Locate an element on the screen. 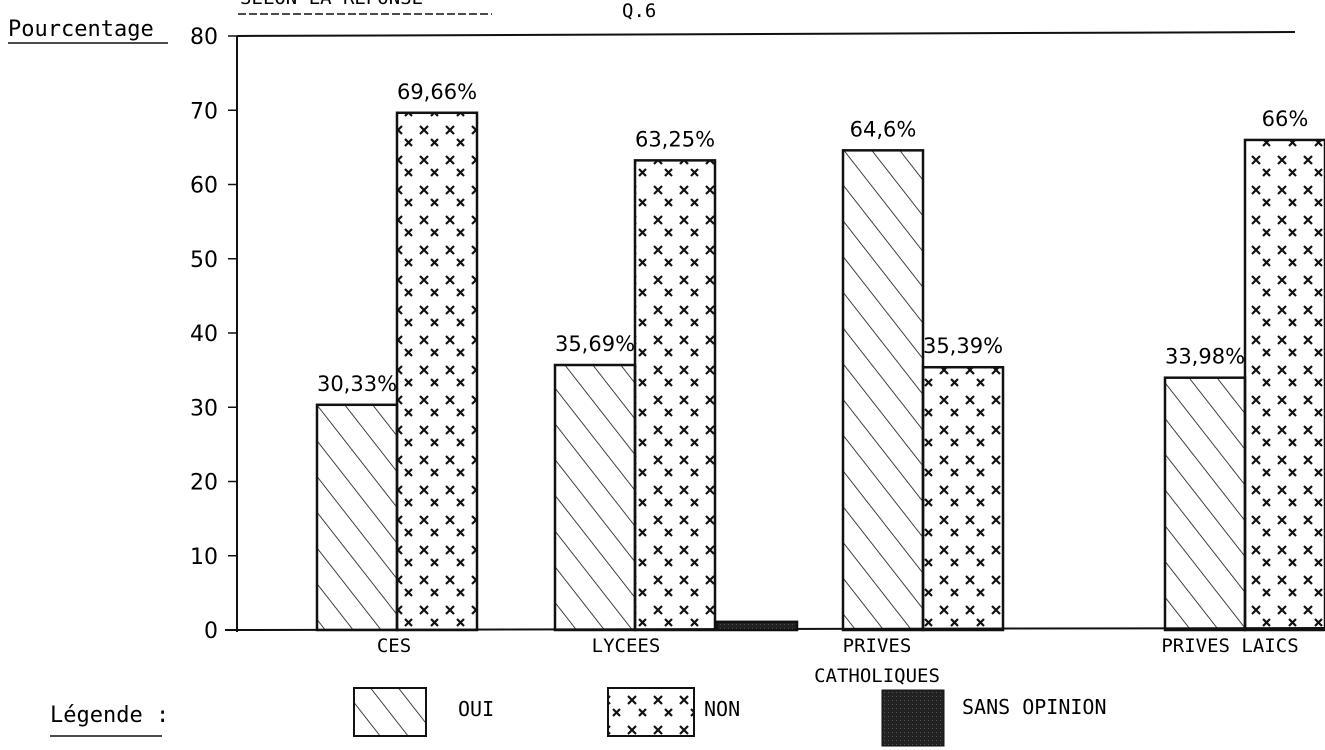 The width and height of the screenshot is (1325, 750). y-tick-label: 30 is located at coordinates (204, 408).